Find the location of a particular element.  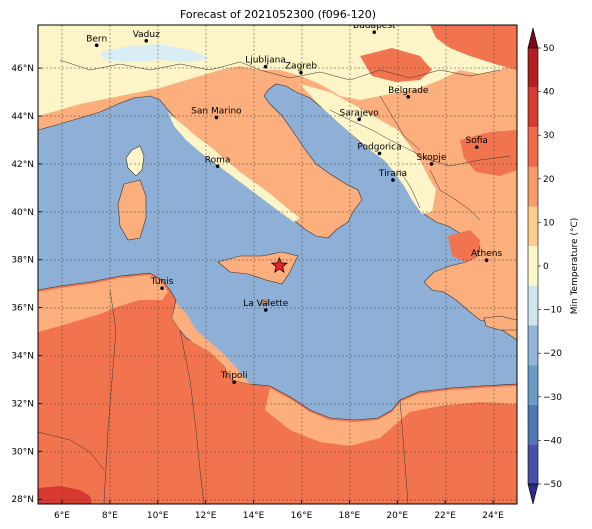

city-label: La Valette is located at coordinates (265, 304).